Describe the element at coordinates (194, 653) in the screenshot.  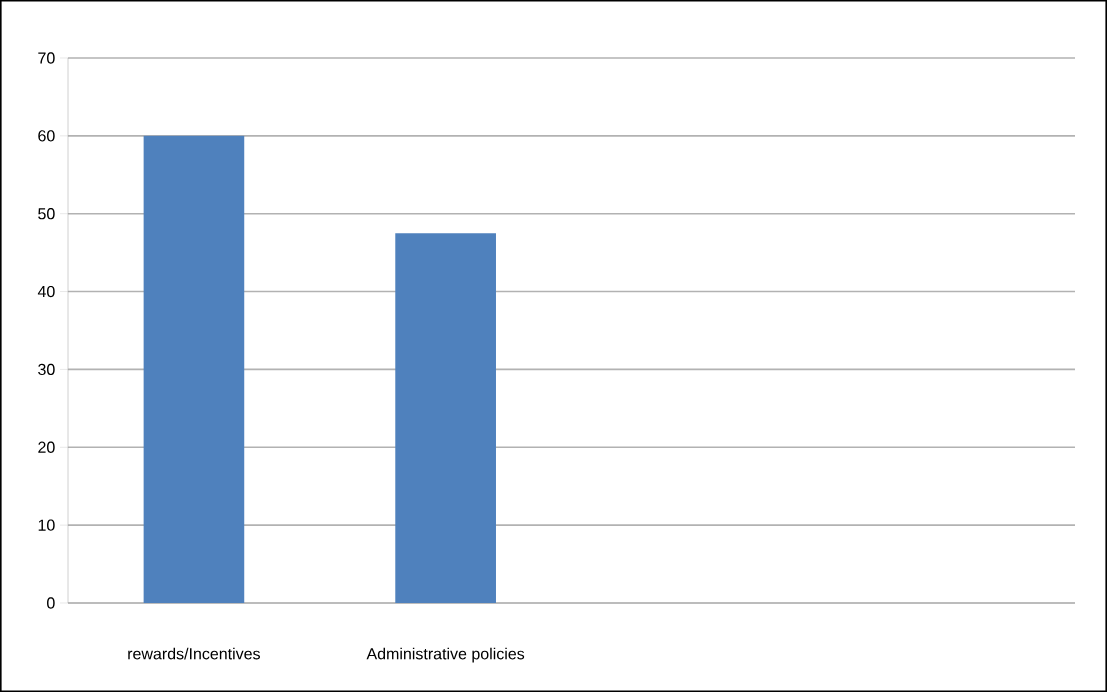
I see `x-tick-label: rewards/Incentives` at that location.